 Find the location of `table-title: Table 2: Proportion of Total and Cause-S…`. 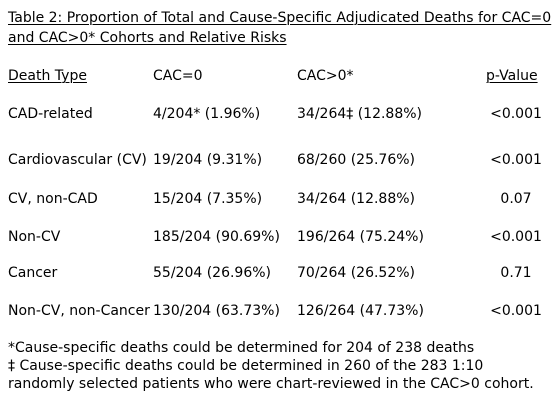

table-title: Table 2: Proportion of Total and Cause-S… is located at coordinates (280, 28).